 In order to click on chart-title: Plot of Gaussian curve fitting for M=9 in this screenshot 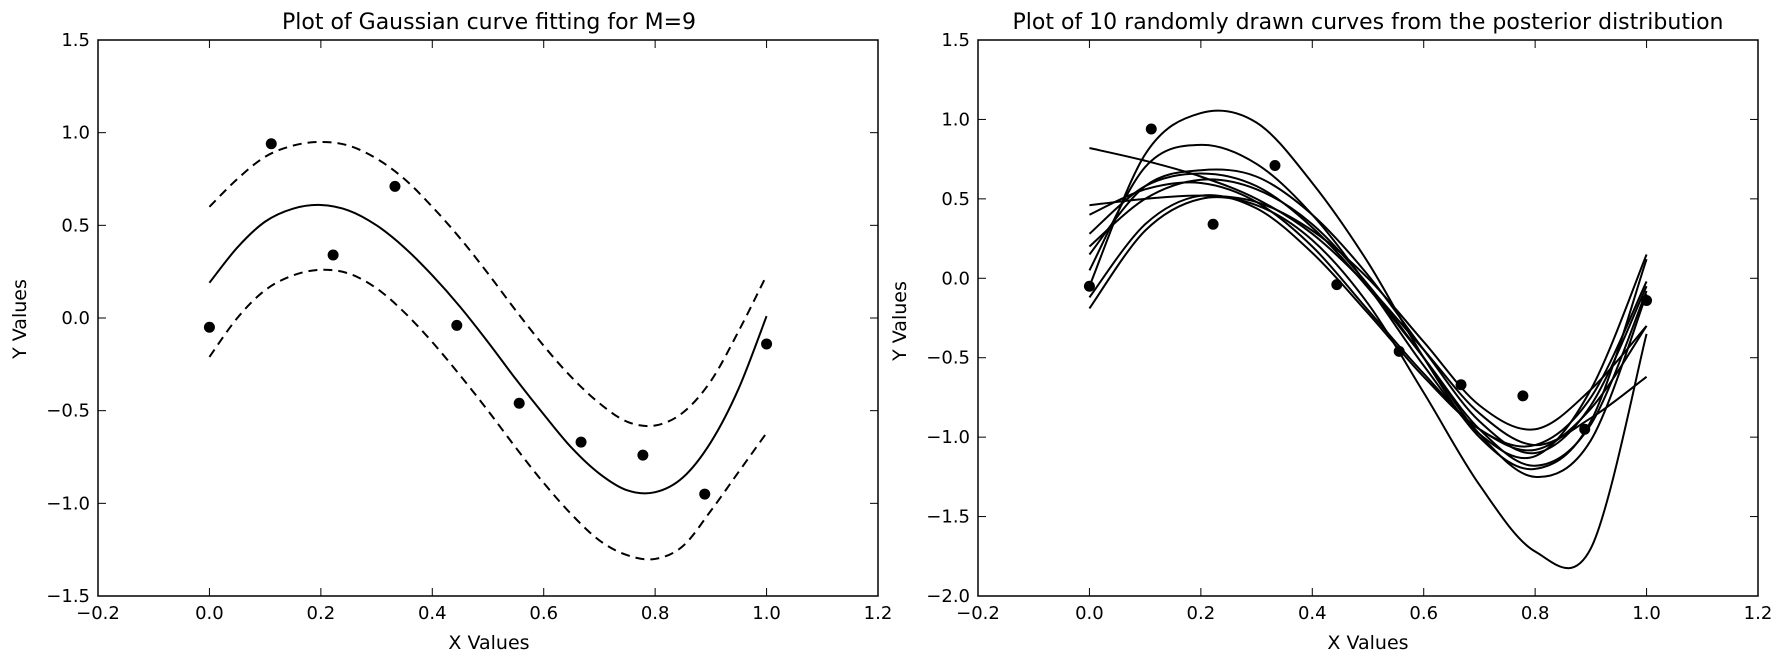, I will do `click(489, 22)`.